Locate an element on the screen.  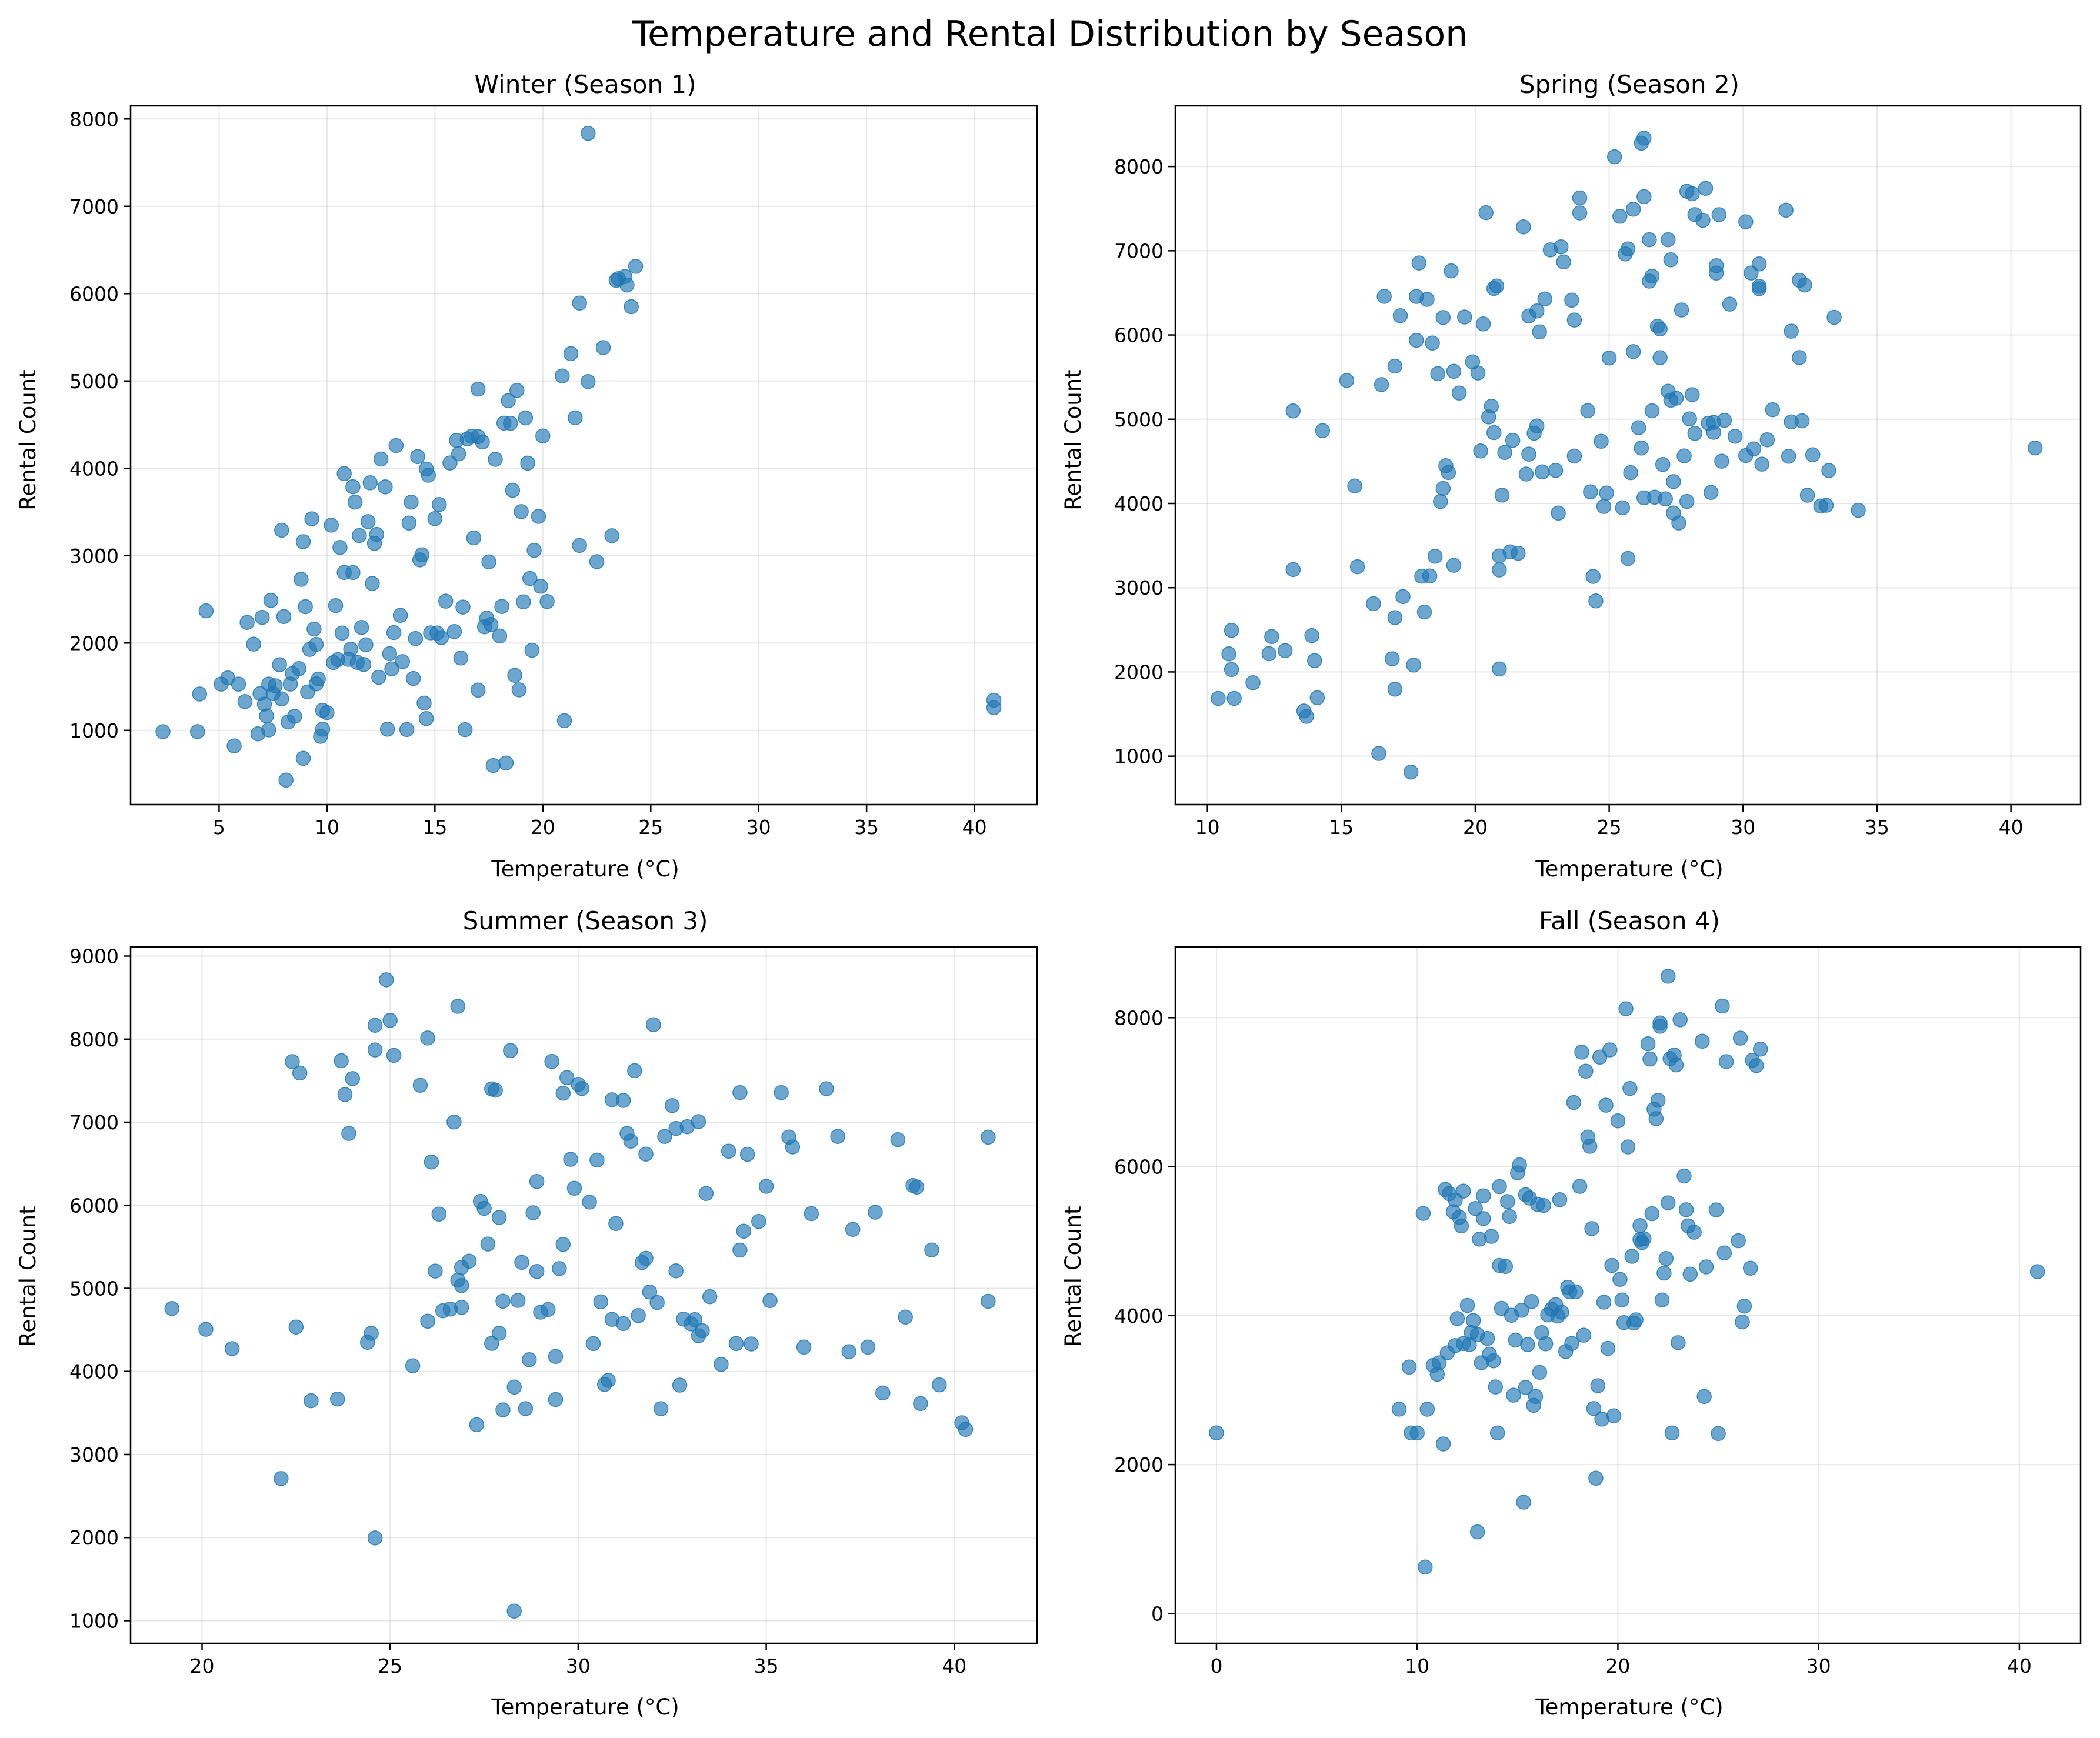
y-tick-label: 2000 is located at coordinates (1139, 671).